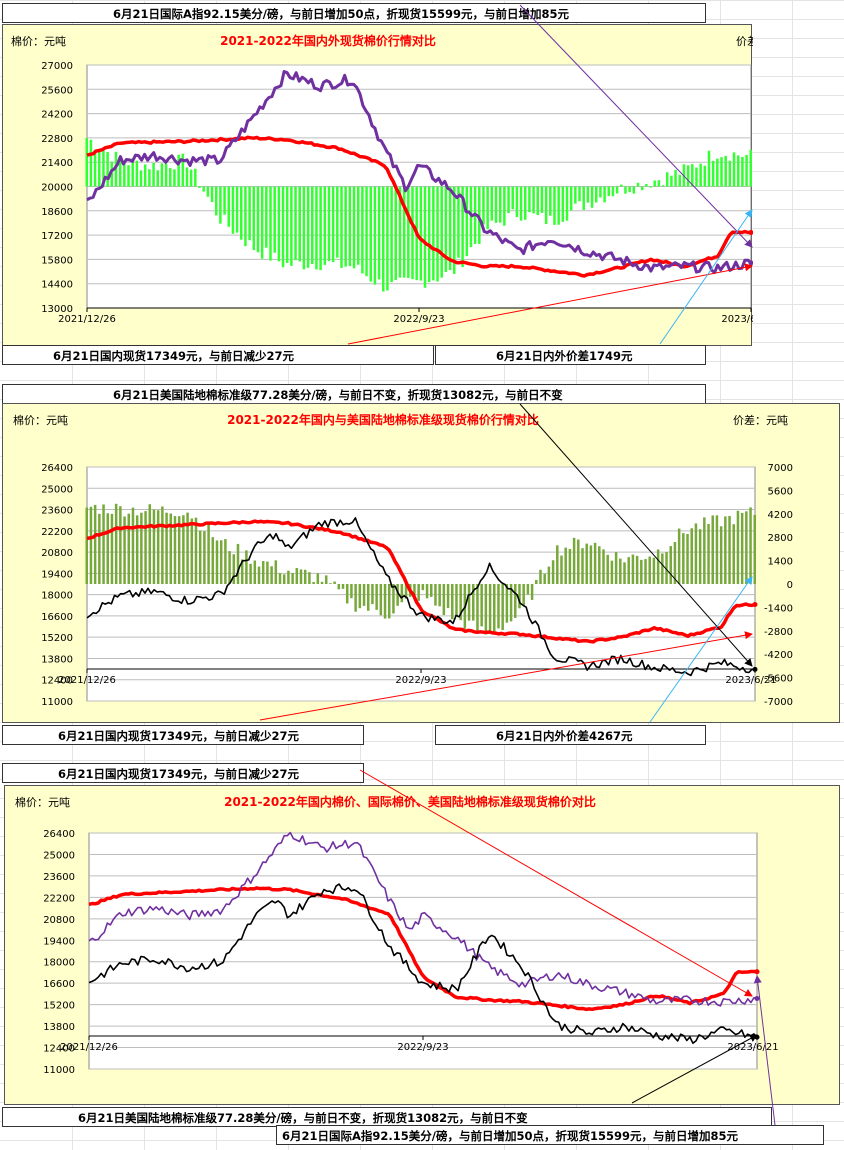 The width and height of the screenshot is (844, 1150). Describe the element at coordinates (422, 0) in the screenshot. I see `grid-row-line` at that location.